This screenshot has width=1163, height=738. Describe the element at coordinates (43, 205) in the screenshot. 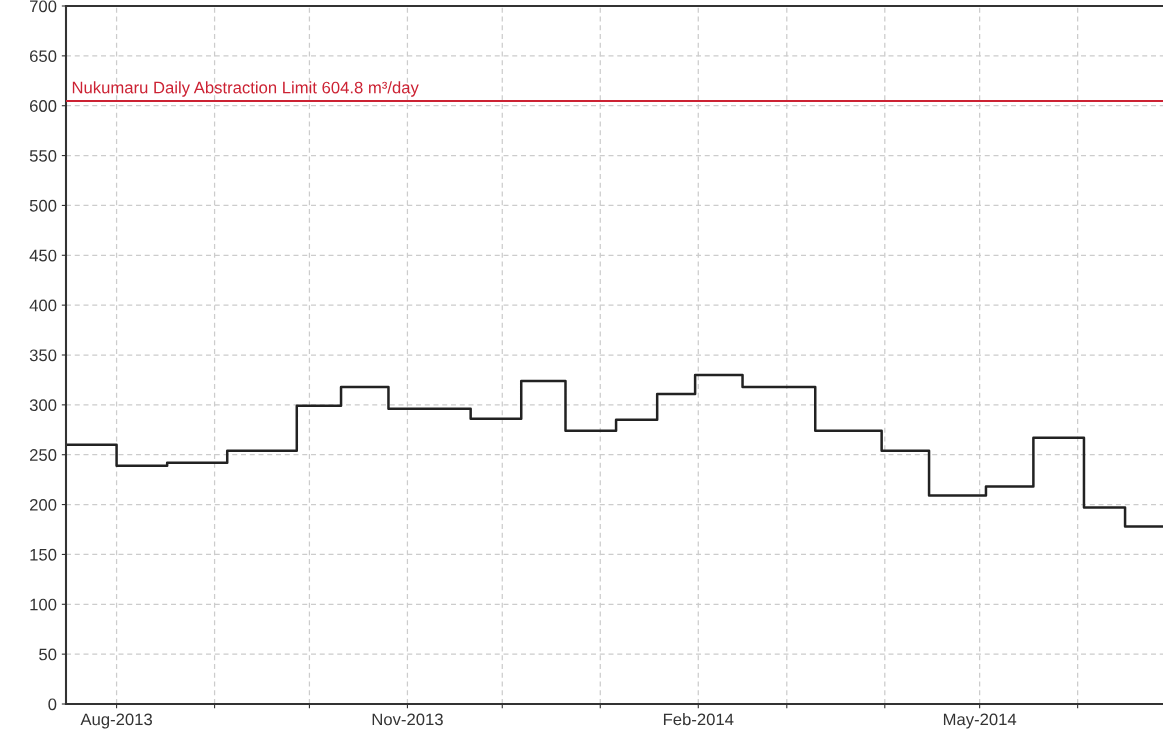

I see `y-tick-label: 500` at that location.